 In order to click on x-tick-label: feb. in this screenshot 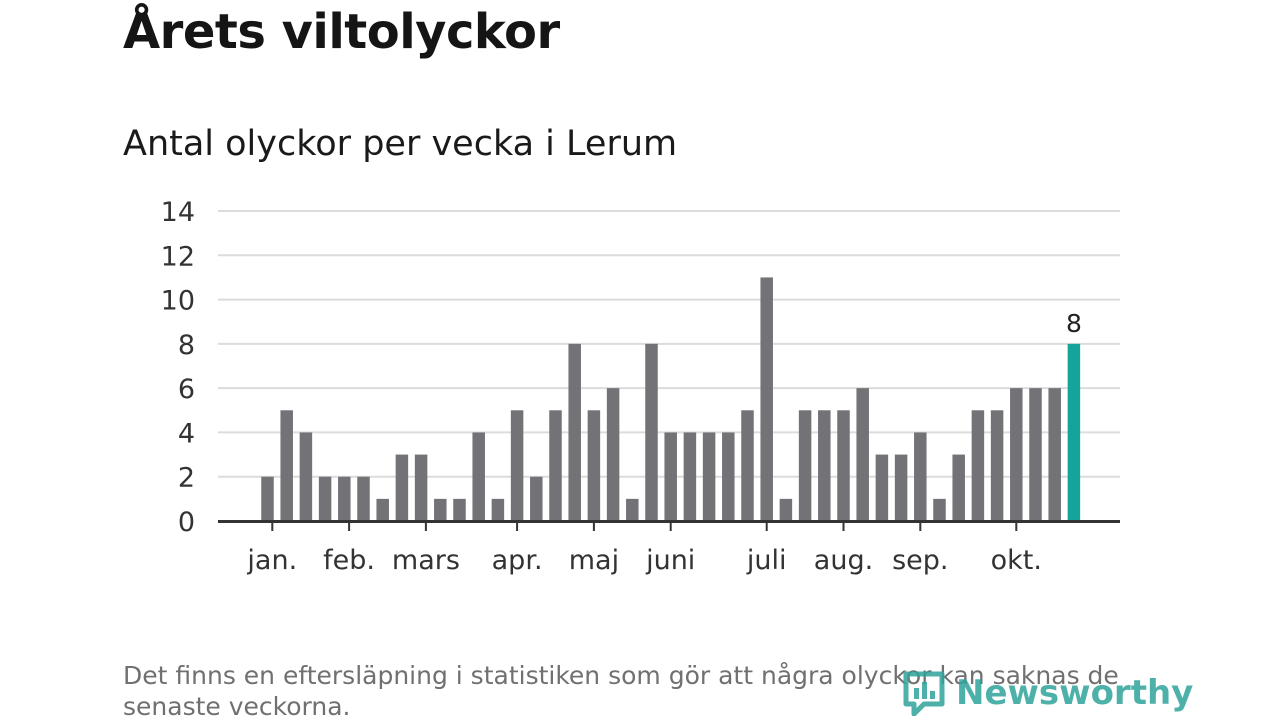, I will do `click(349, 560)`.